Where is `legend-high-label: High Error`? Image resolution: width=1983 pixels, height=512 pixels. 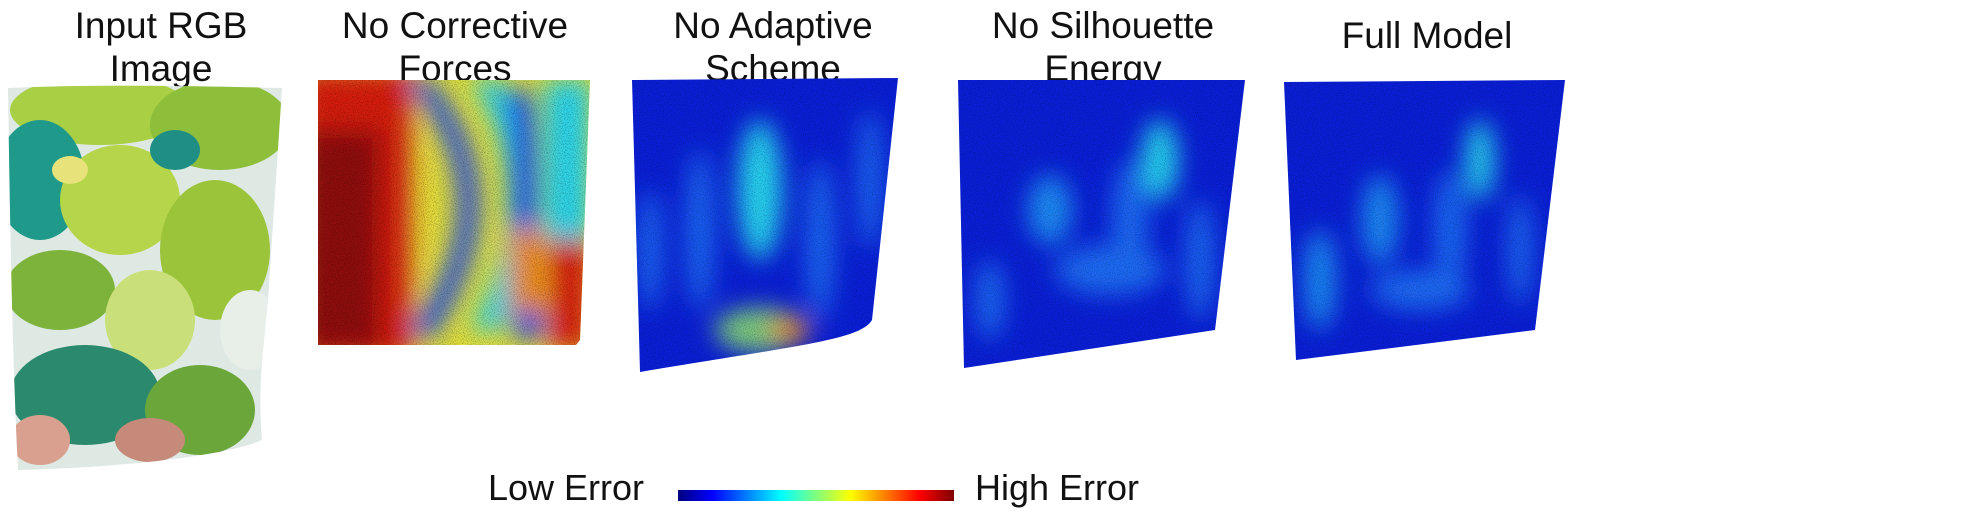 legend-high-label: High Error is located at coordinates (1057, 487).